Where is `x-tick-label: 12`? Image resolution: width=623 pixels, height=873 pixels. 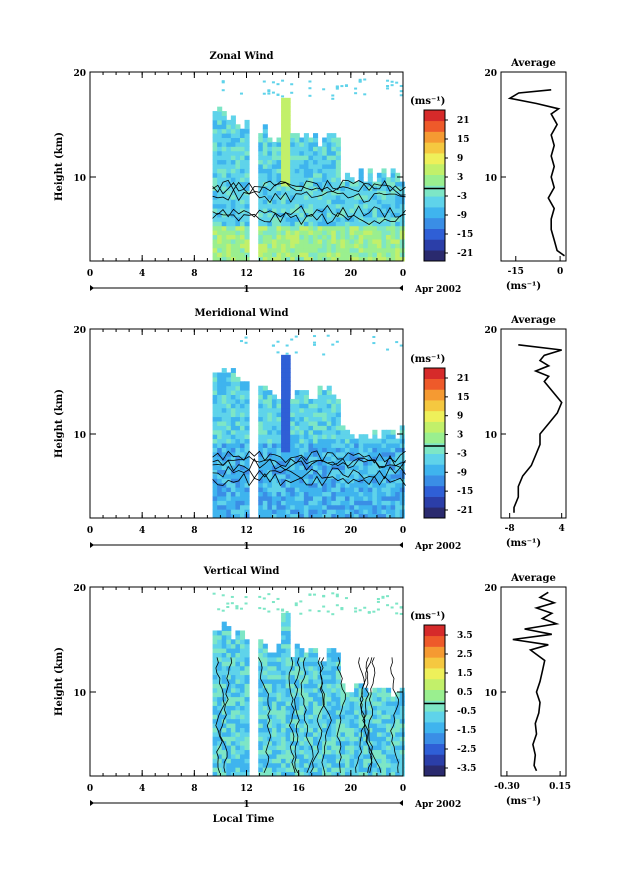 x-tick-label: 12 is located at coordinates (246, 789).